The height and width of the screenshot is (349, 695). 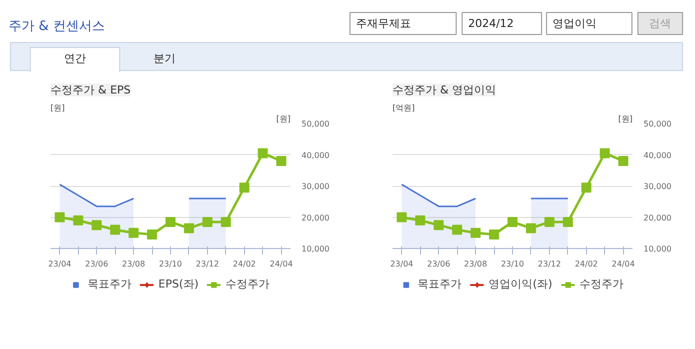 I want to click on y-axis-title: [원], so click(x=57, y=108).